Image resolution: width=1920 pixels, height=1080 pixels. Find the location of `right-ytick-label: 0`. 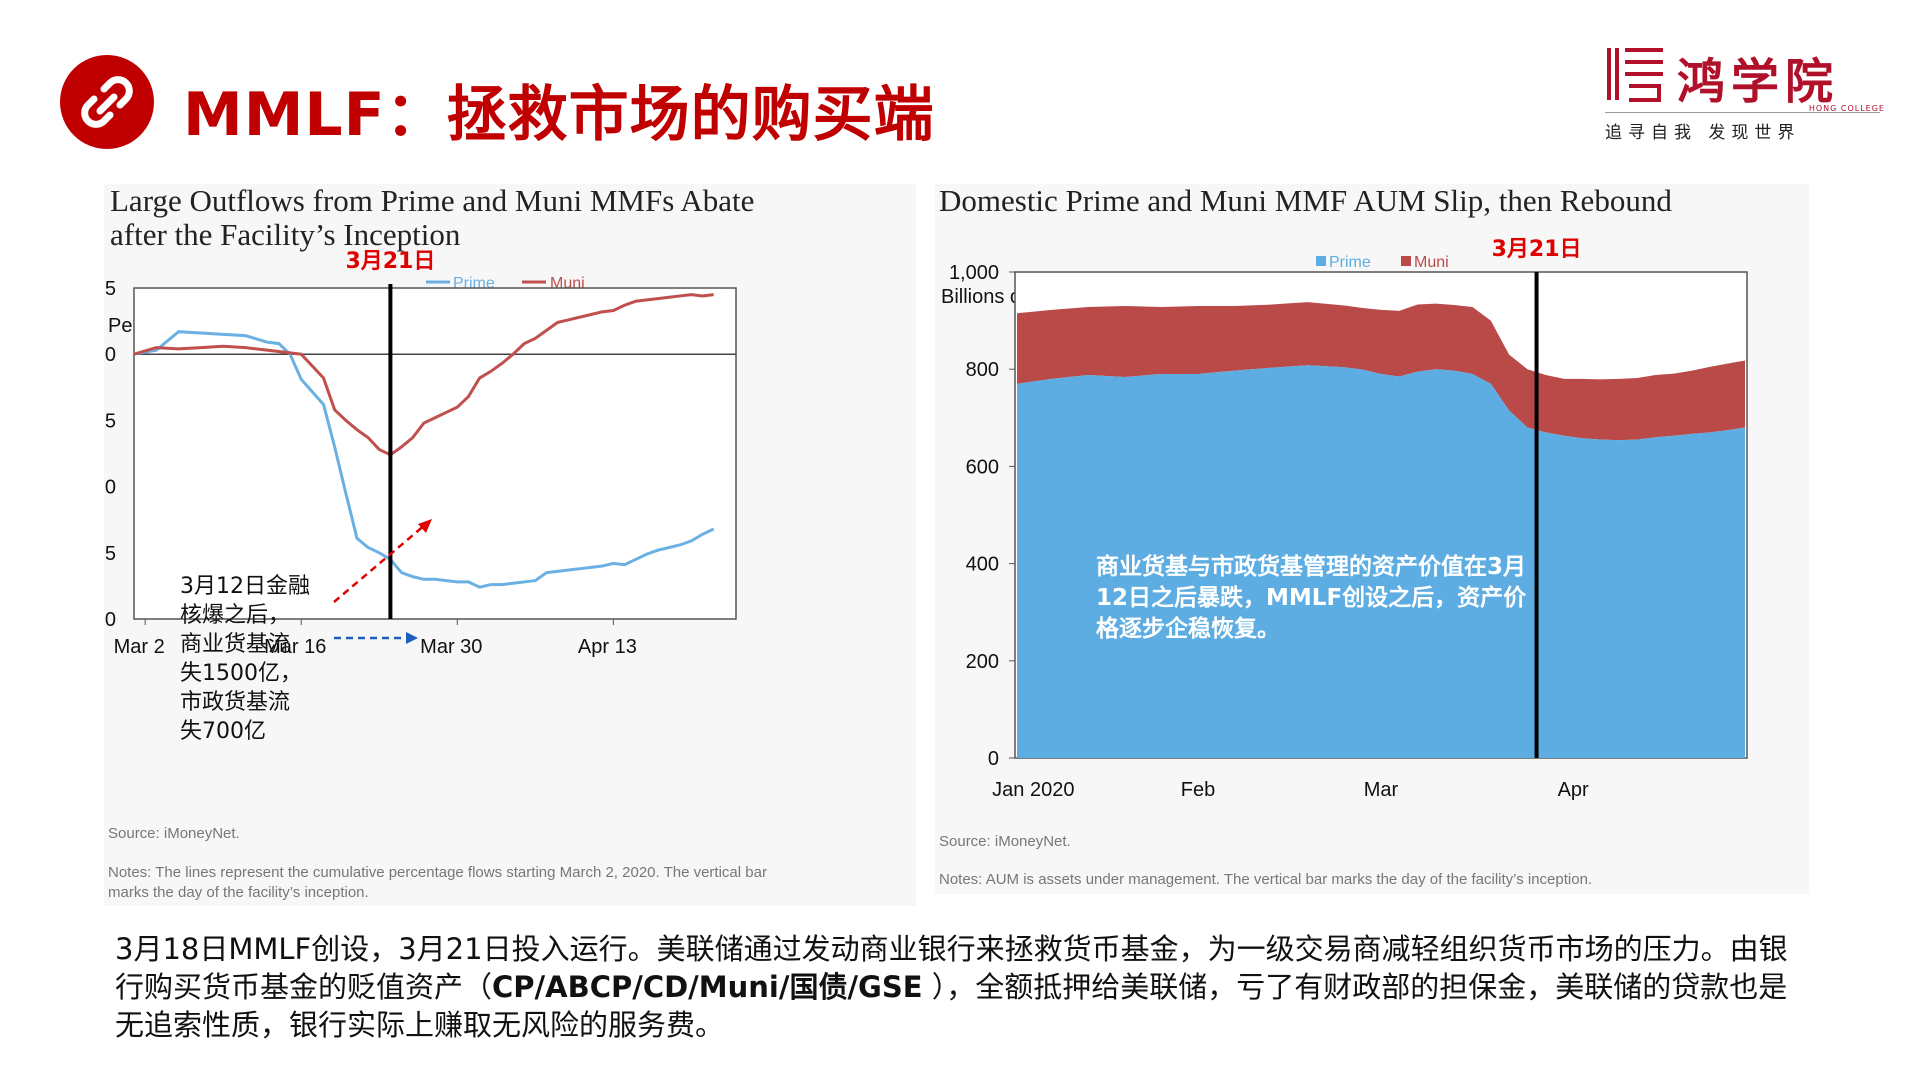

right-ytick-label: 0 is located at coordinates (993, 759).